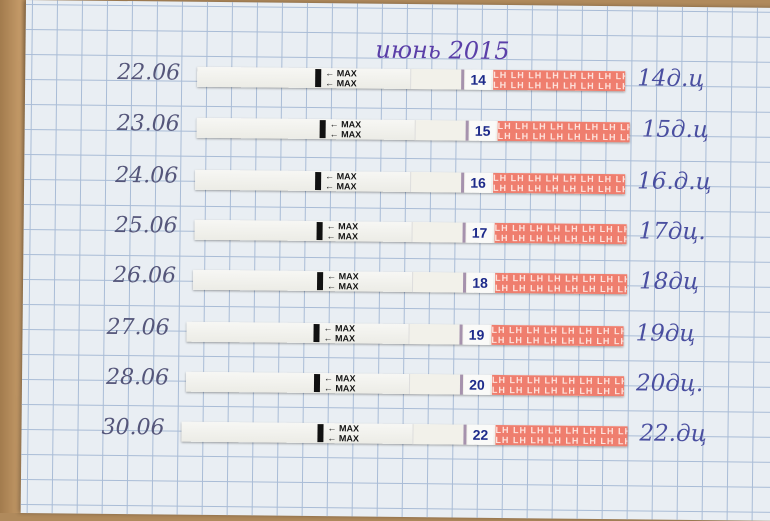  What do you see at coordinates (133, 427) in the screenshot?
I see `date-label: 30.06` at bounding box center [133, 427].